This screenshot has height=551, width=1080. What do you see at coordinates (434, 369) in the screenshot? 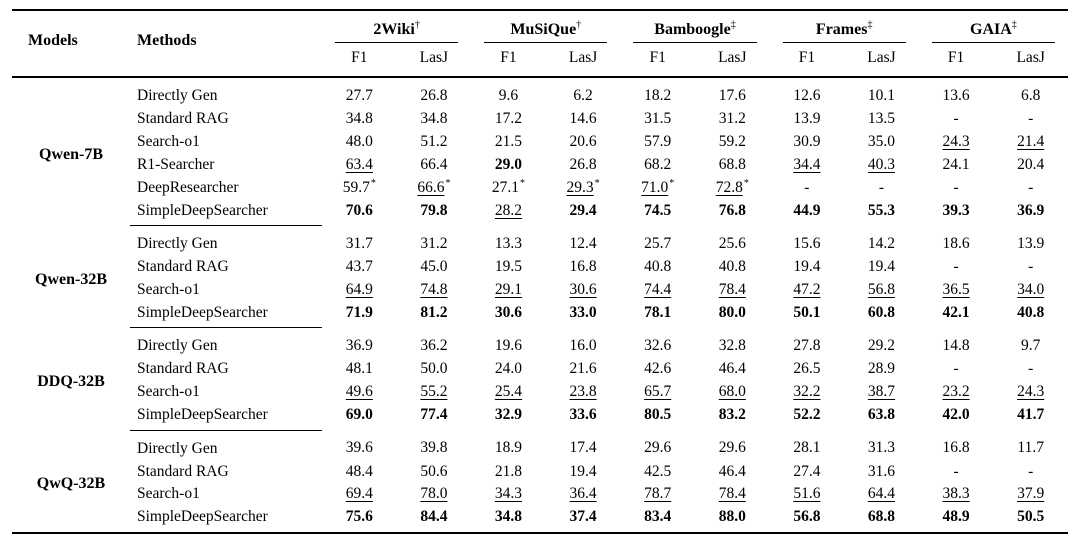
I see `metric-value: 50.0` at bounding box center [434, 369].